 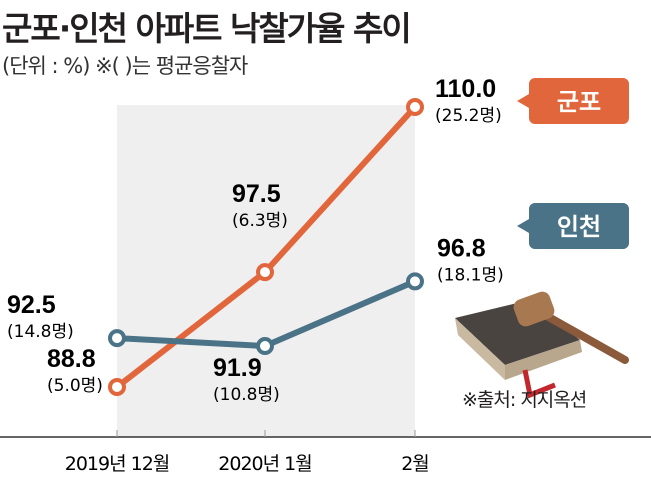 What do you see at coordinates (543, 360) in the screenshot?
I see `book-side` at bounding box center [543, 360].